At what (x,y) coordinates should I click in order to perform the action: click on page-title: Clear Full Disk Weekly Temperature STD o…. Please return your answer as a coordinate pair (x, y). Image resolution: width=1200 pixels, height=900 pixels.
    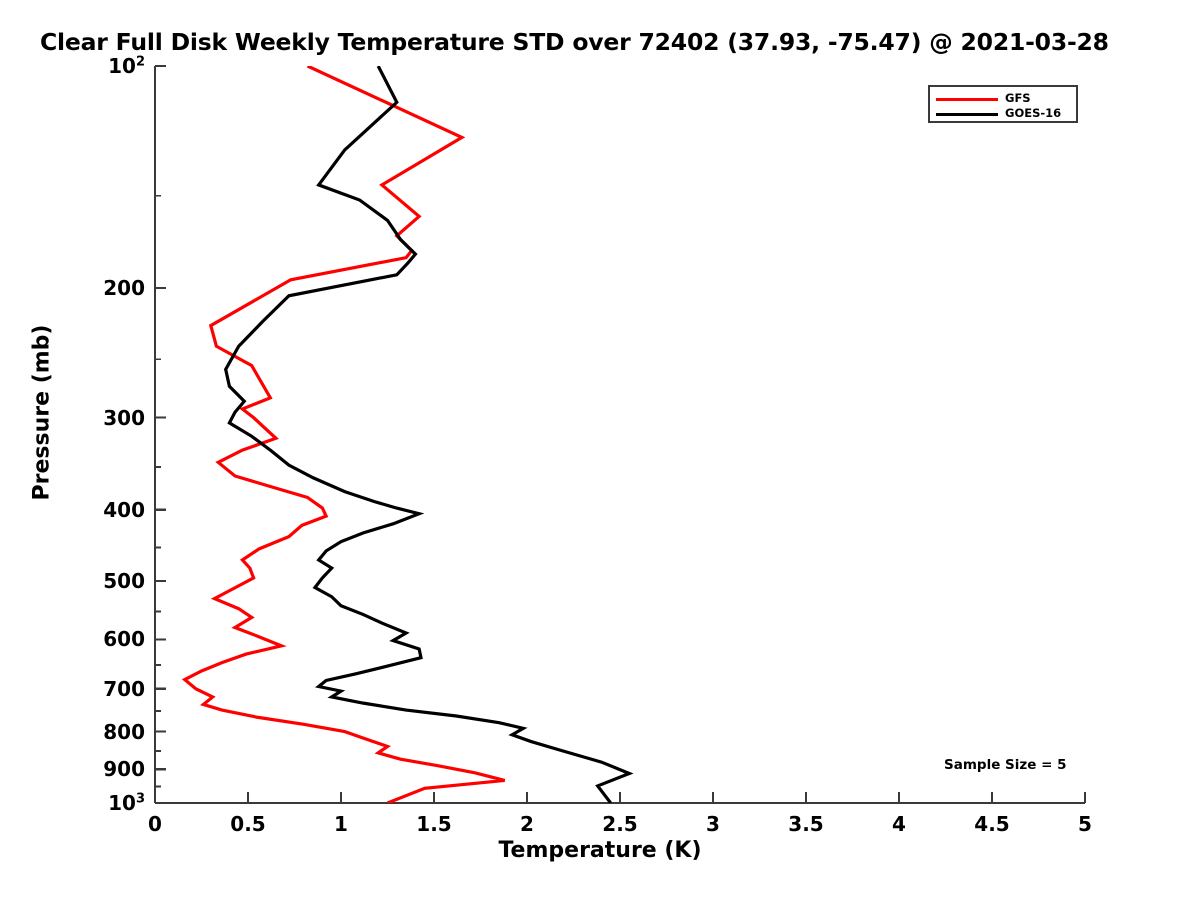
    Looking at the image, I should click on (574, 42).